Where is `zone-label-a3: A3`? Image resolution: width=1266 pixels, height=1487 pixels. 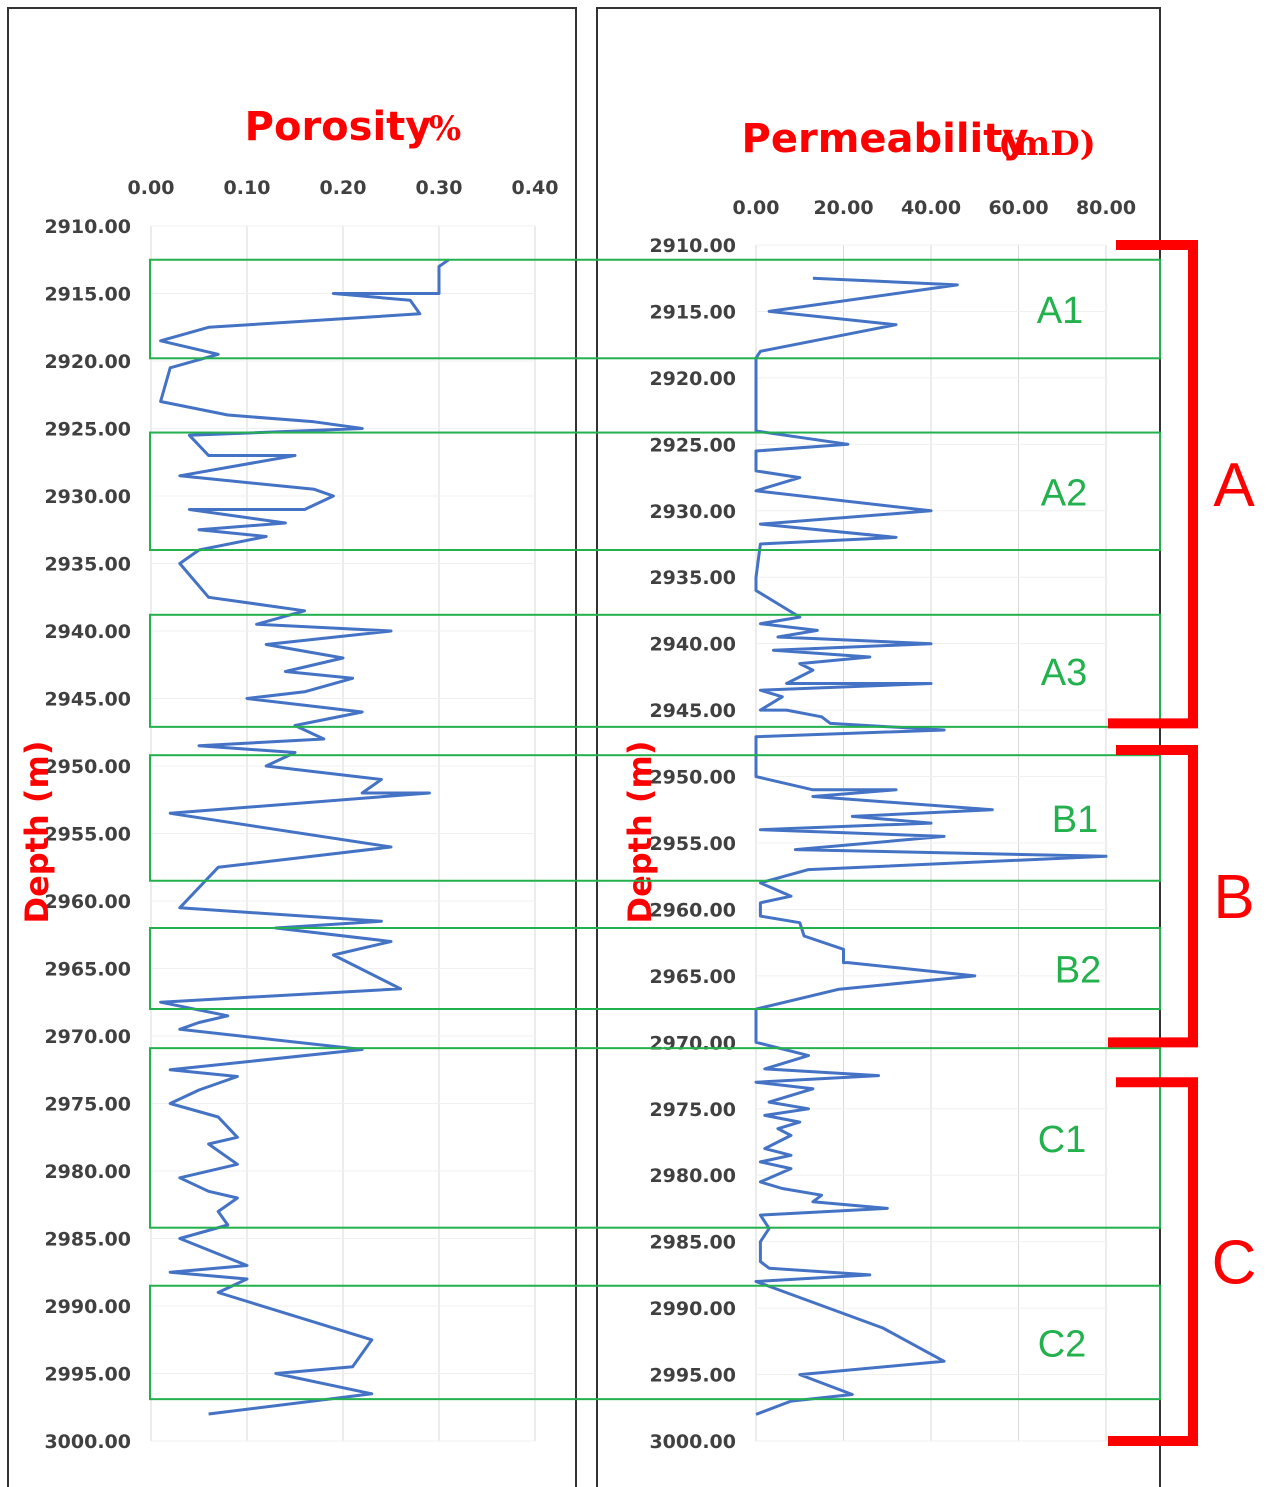
zone-label-a3: A3 is located at coordinates (1064, 673).